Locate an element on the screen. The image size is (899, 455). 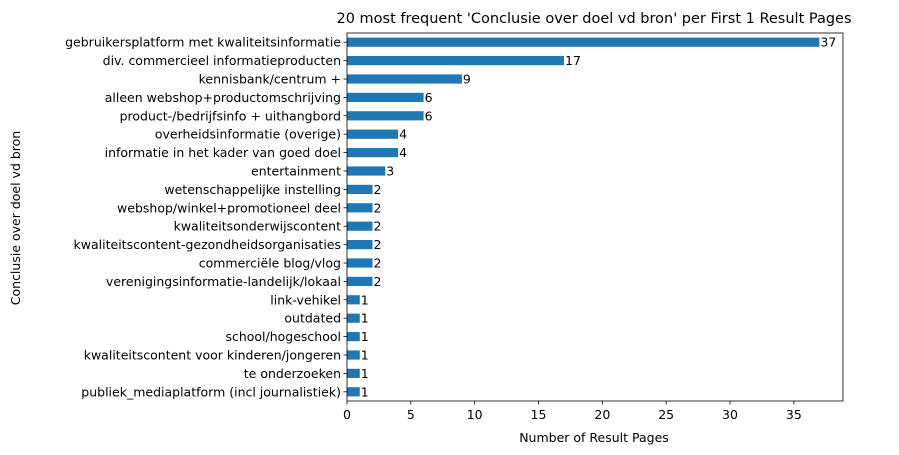
y-tick-label: verenigingsinformatie-landelijk/lokaal is located at coordinates (223, 281).